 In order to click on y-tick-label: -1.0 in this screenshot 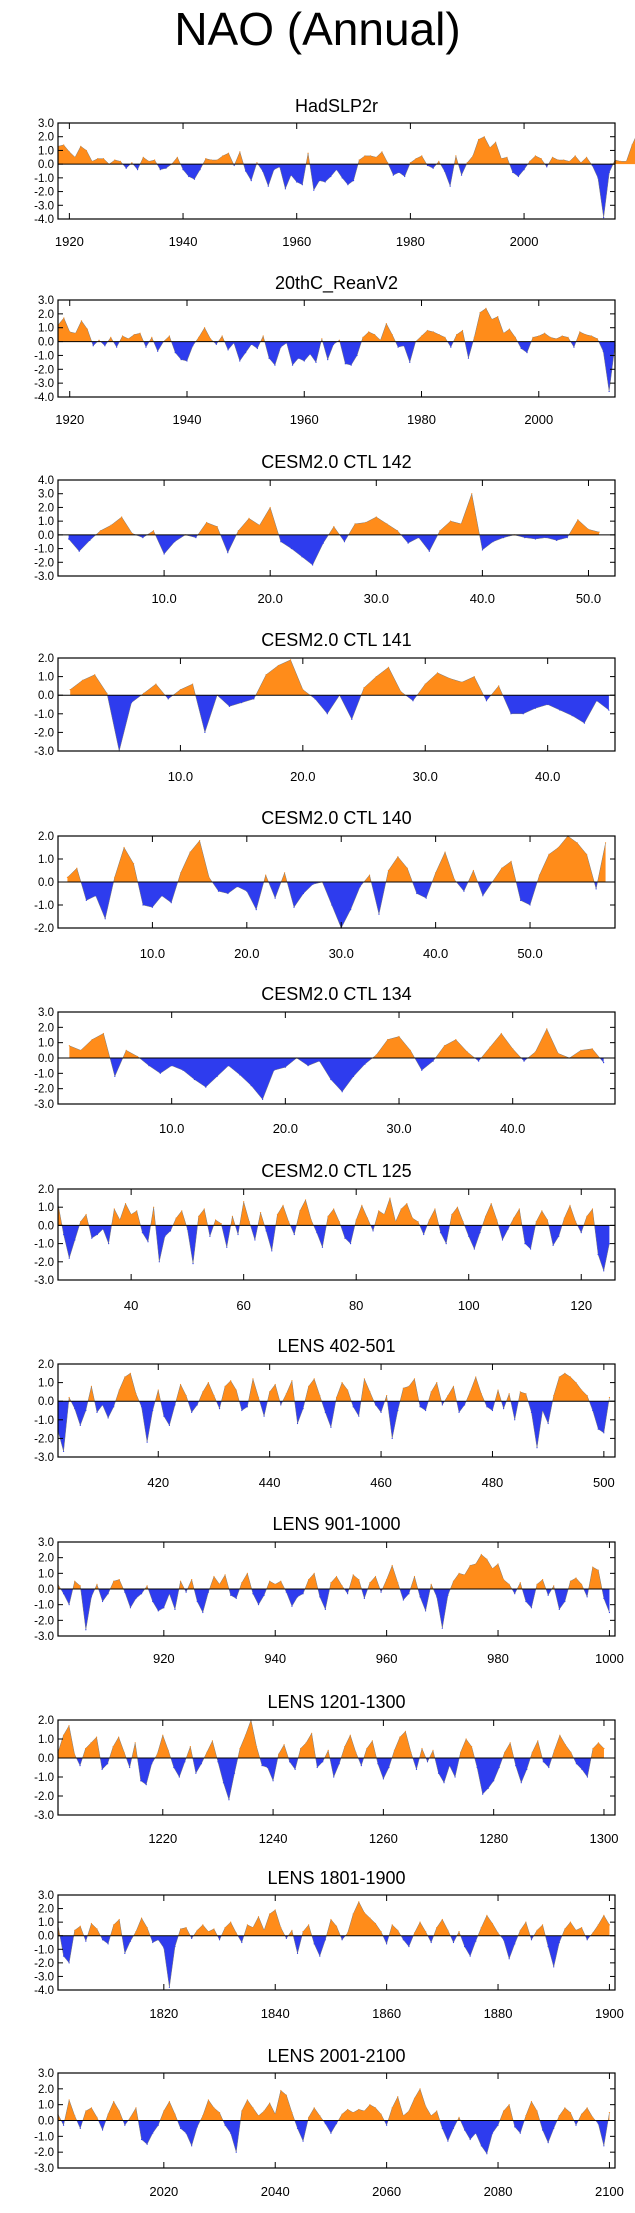, I will do `click(44, 356)`.